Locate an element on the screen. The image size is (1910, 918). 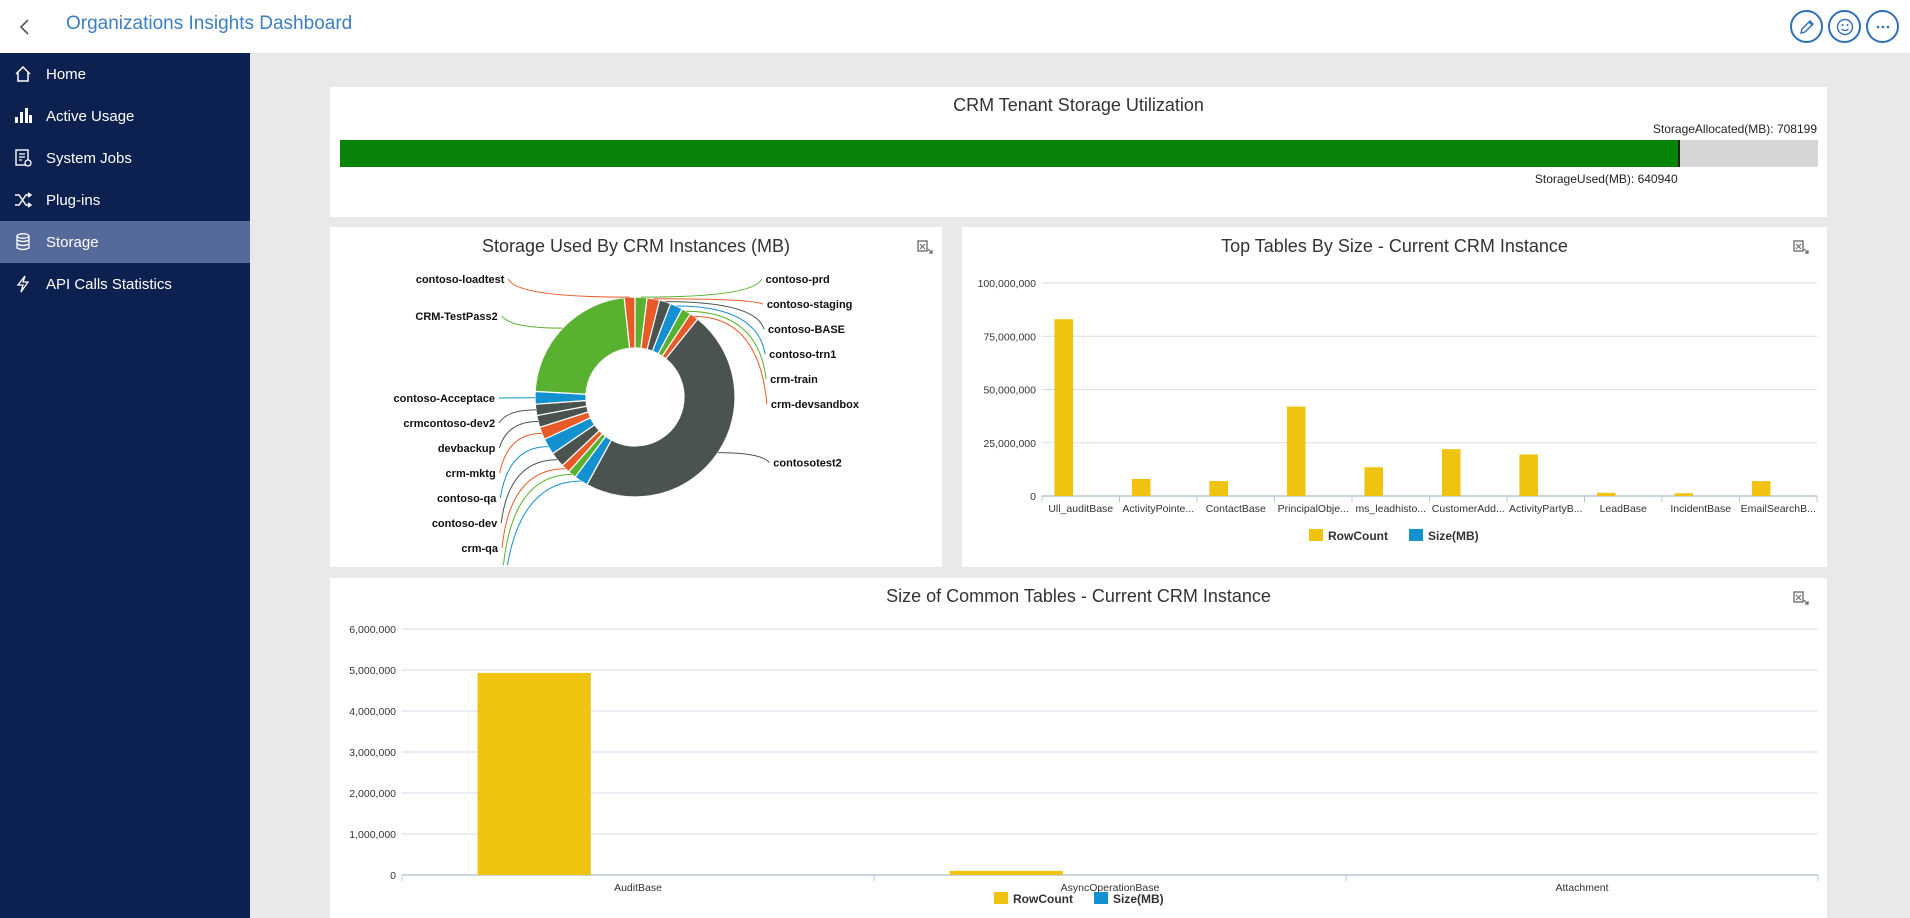
y-tick-label: 6,000,000 is located at coordinates (372, 630).